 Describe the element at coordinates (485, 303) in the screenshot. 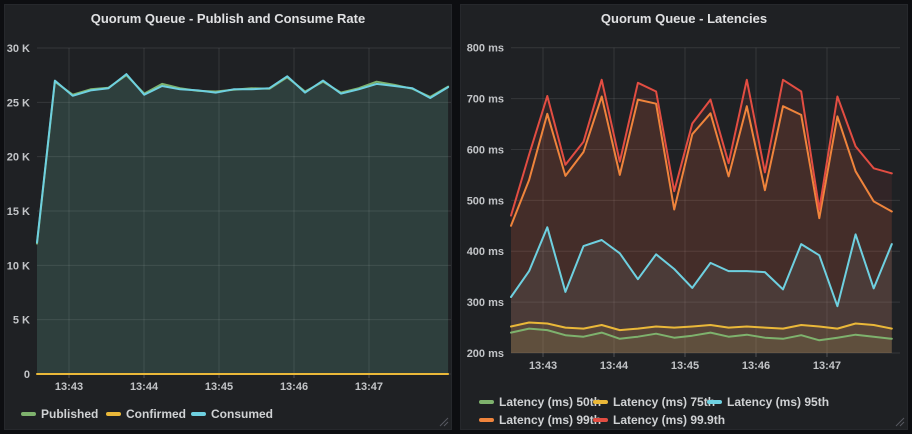

I see `y-tick-label: 300 ms` at that location.